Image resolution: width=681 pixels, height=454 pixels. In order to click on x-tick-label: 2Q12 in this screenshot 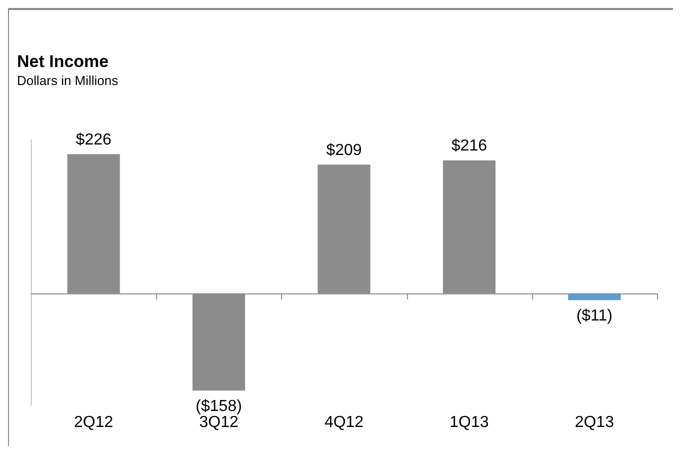, I will do `click(94, 422)`.